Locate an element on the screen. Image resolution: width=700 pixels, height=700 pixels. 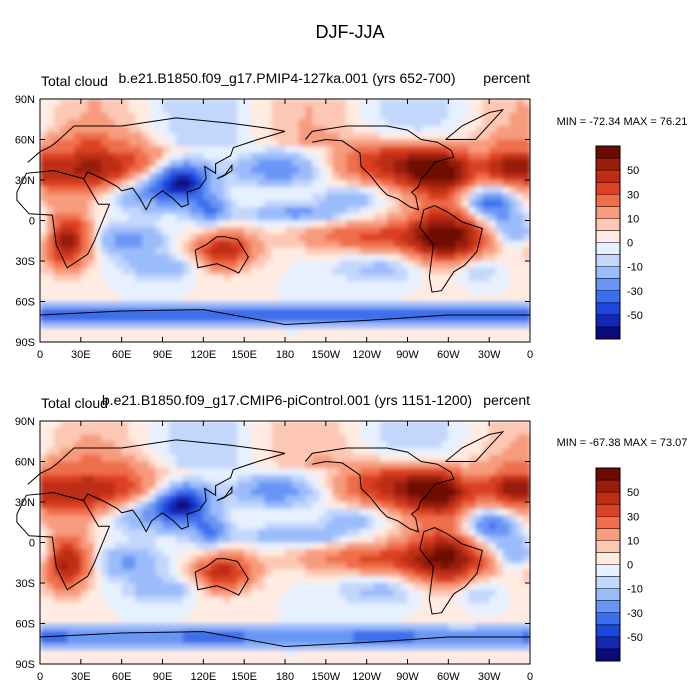
minmax-label: MIN = -72.34 MAX = 76.21 is located at coordinates (622, 122).